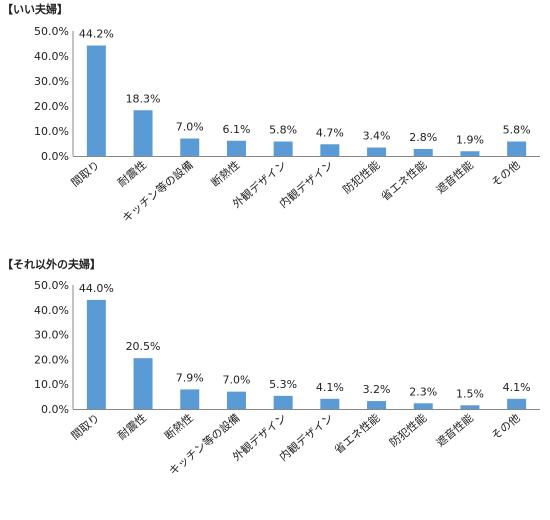 The width and height of the screenshot is (550, 520). I want to click on data-label: 5.3%, so click(283, 384).